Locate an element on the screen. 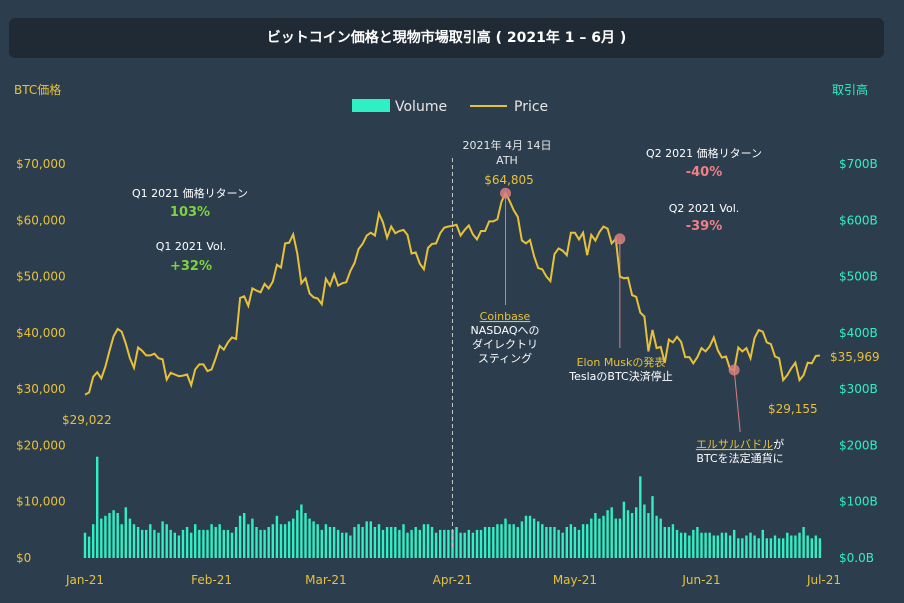 The height and width of the screenshot is (603, 904). x-tick-label: Apr-21 is located at coordinates (453, 580).